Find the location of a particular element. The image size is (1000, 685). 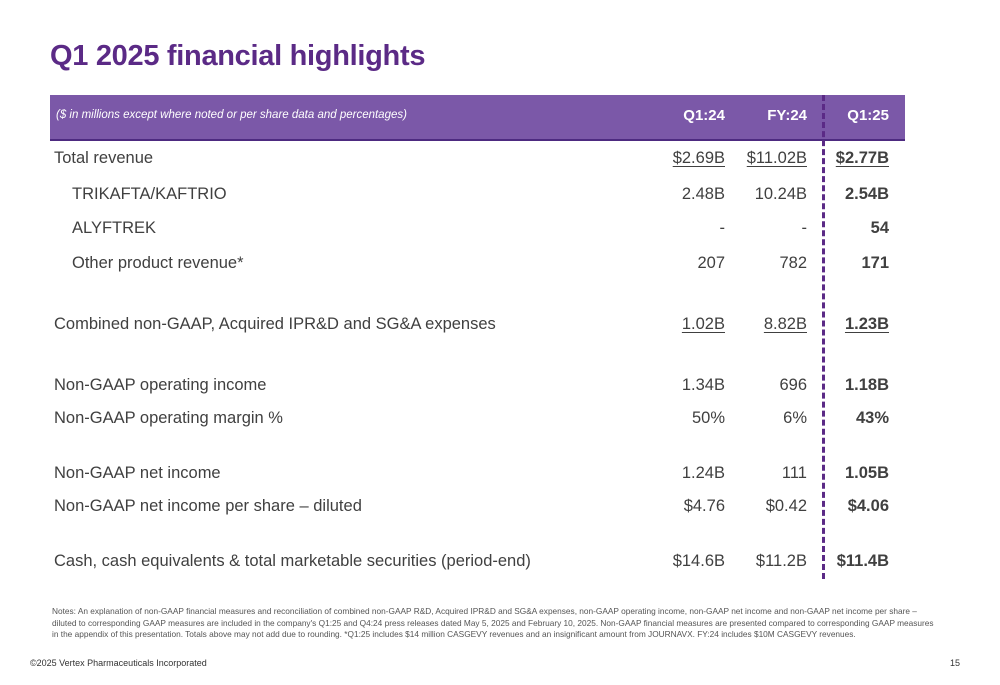

row-label: Other product revenue* is located at coordinates (158, 263).